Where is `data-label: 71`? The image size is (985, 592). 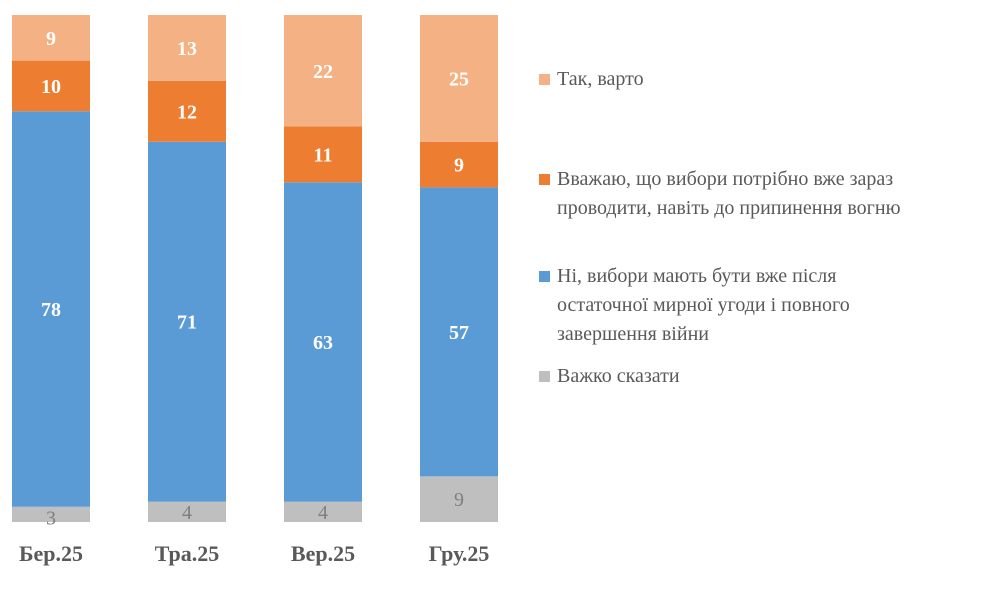 data-label: 71 is located at coordinates (187, 323).